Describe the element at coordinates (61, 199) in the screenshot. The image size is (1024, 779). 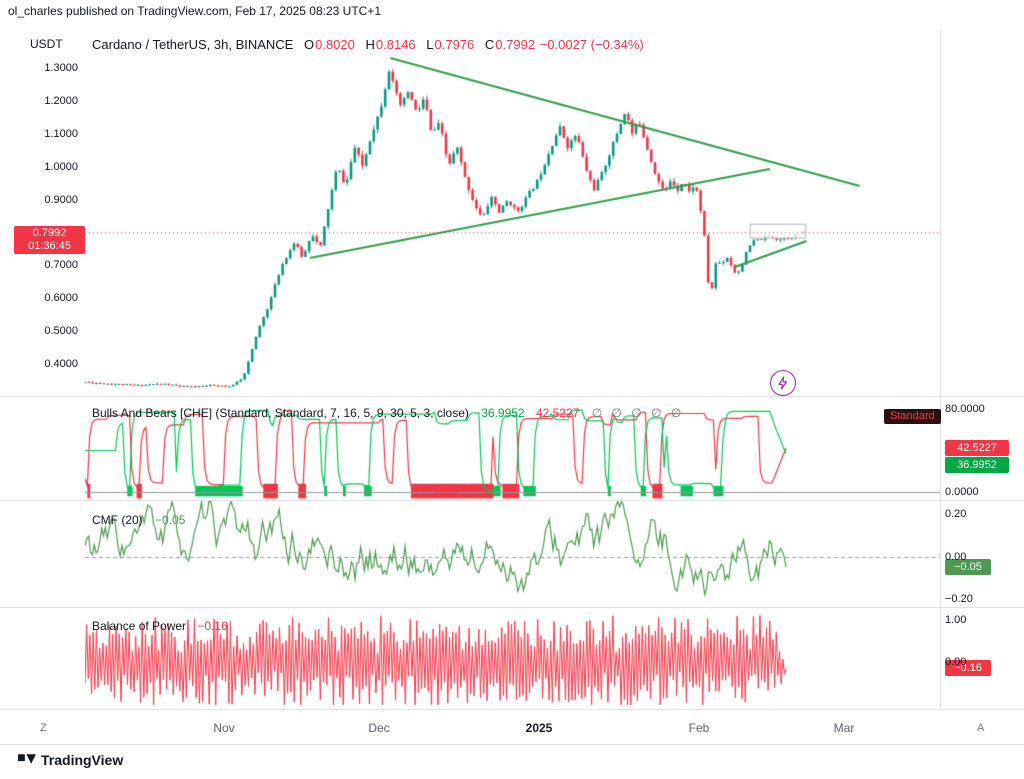
I see `axis-tick-label: 0.9000` at that location.